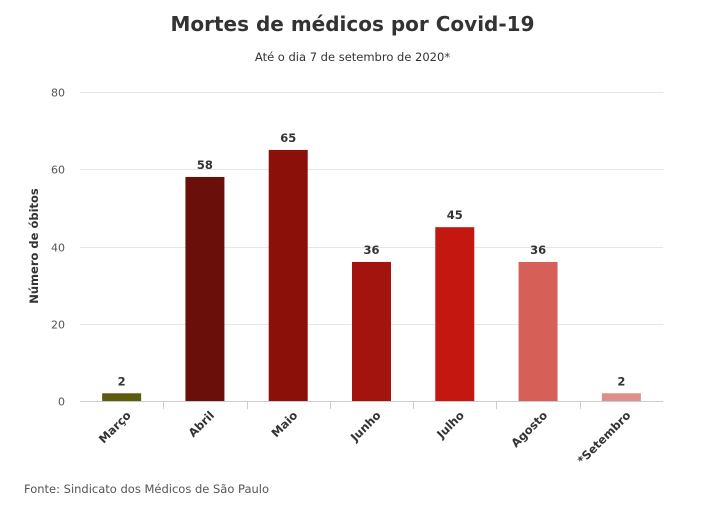 Image resolution: width=705 pixels, height=509 pixels. Describe the element at coordinates (604, 437) in the screenshot. I see `category-label: *Setembro` at that location.